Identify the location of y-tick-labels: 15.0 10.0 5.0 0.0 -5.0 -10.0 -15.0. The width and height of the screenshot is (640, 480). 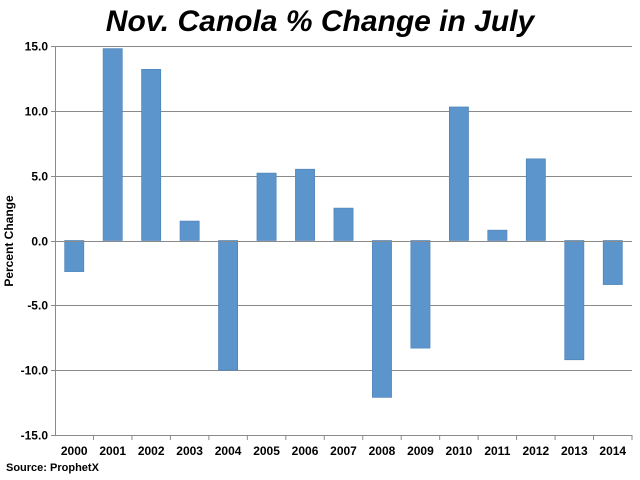
(35, 241).